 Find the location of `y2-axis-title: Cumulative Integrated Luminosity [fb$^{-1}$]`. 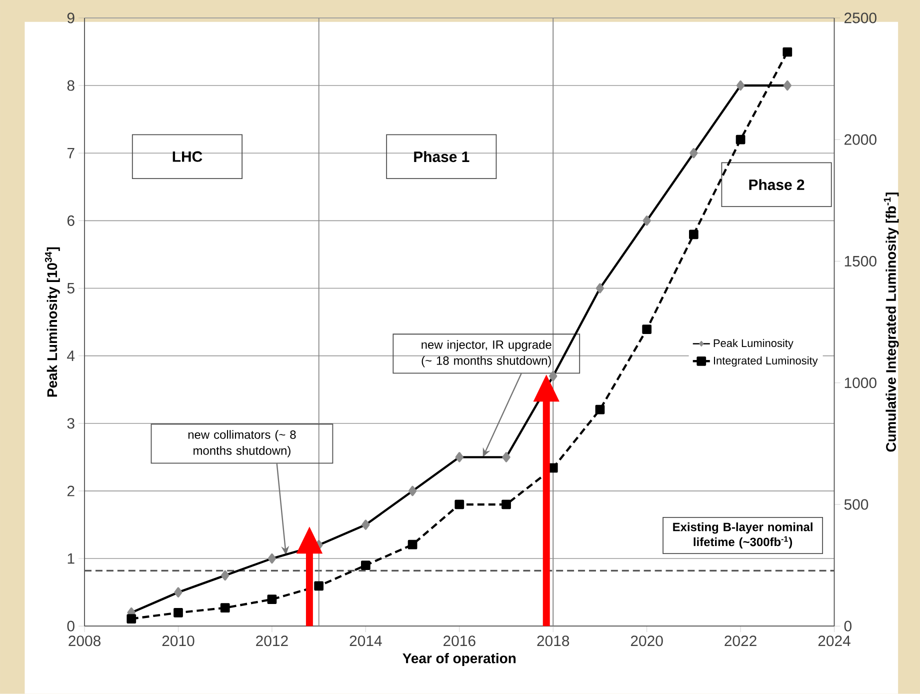

y2-axis-title: Cumulative Integrated Luminosity [fb$^{-1}$] is located at coordinates (891, 322).